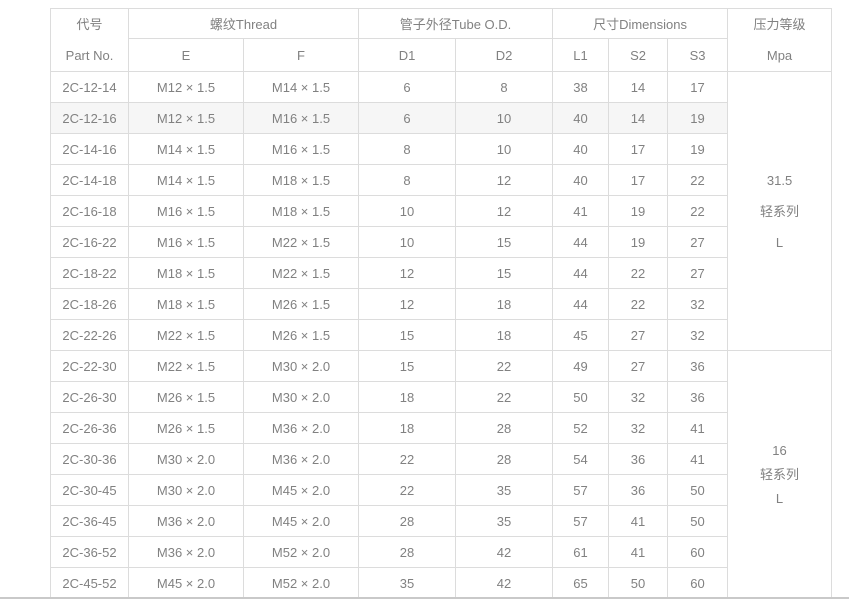  Describe the element at coordinates (424, 598) in the screenshot. I see `section-divider` at that location.